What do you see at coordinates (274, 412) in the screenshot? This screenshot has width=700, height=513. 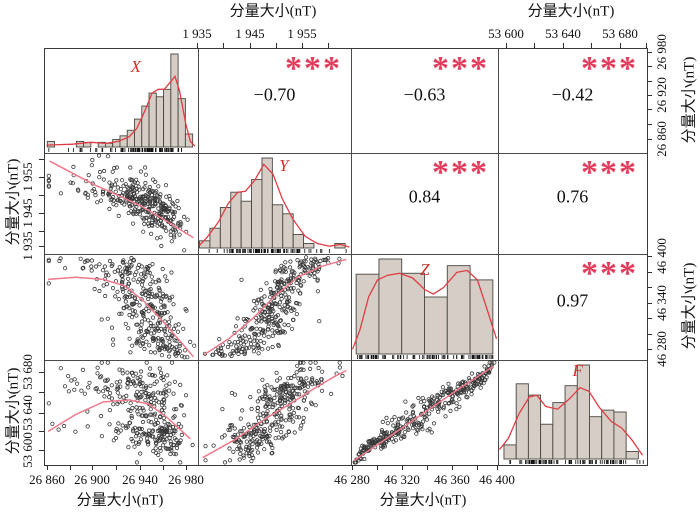 I see `scatter-panel-f-vs-y` at bounding box center [274, 412].